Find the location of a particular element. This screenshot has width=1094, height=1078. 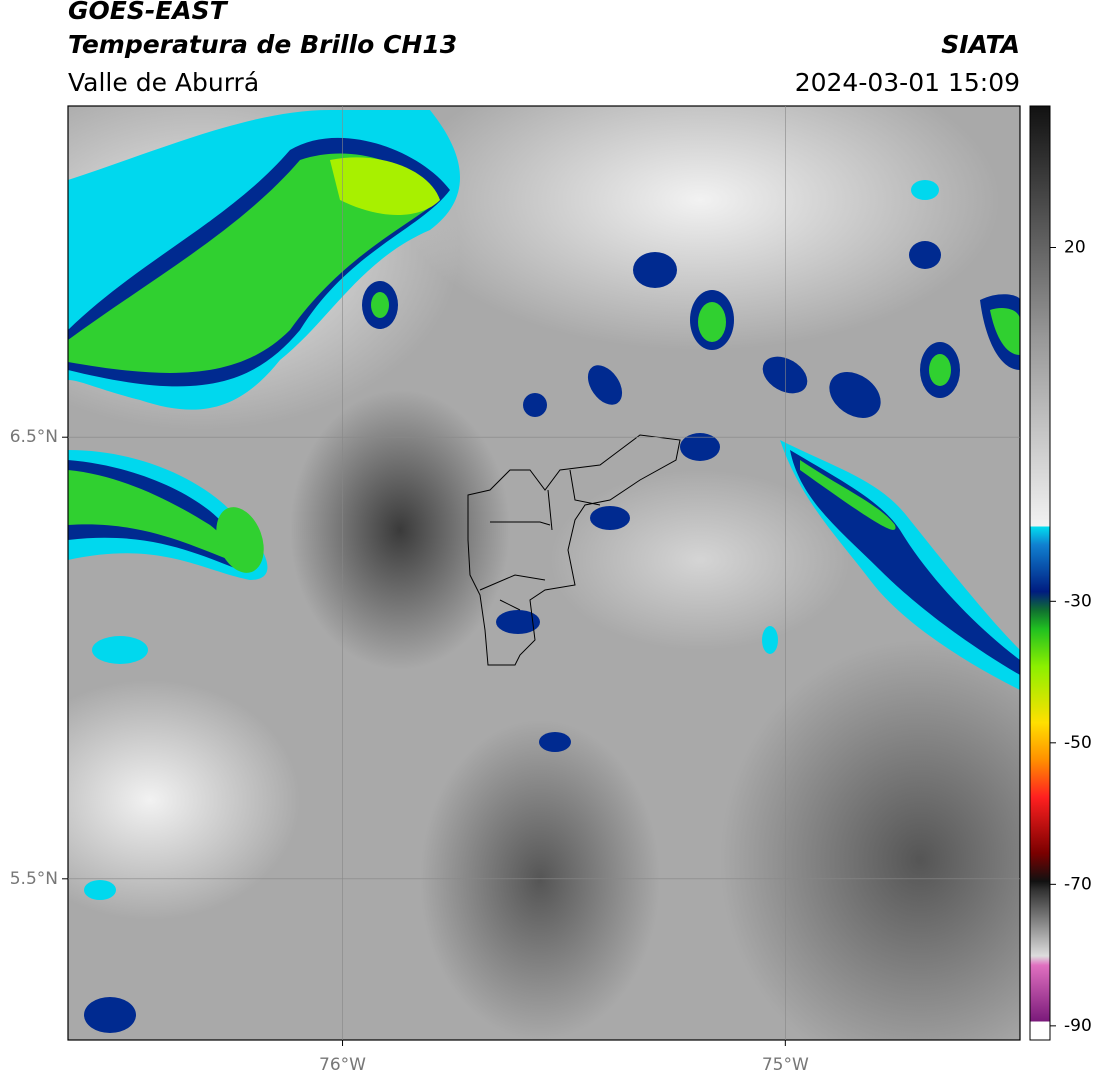

colorbar-tick-label: -50 is located at coordinates (1078, 743).